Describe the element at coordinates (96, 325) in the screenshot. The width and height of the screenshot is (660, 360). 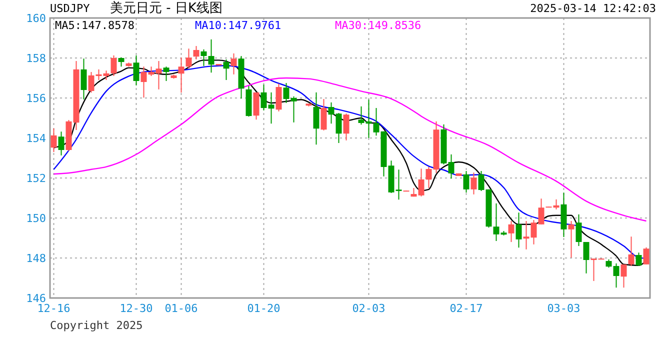
I see `text: Copyright 2025` at that location.